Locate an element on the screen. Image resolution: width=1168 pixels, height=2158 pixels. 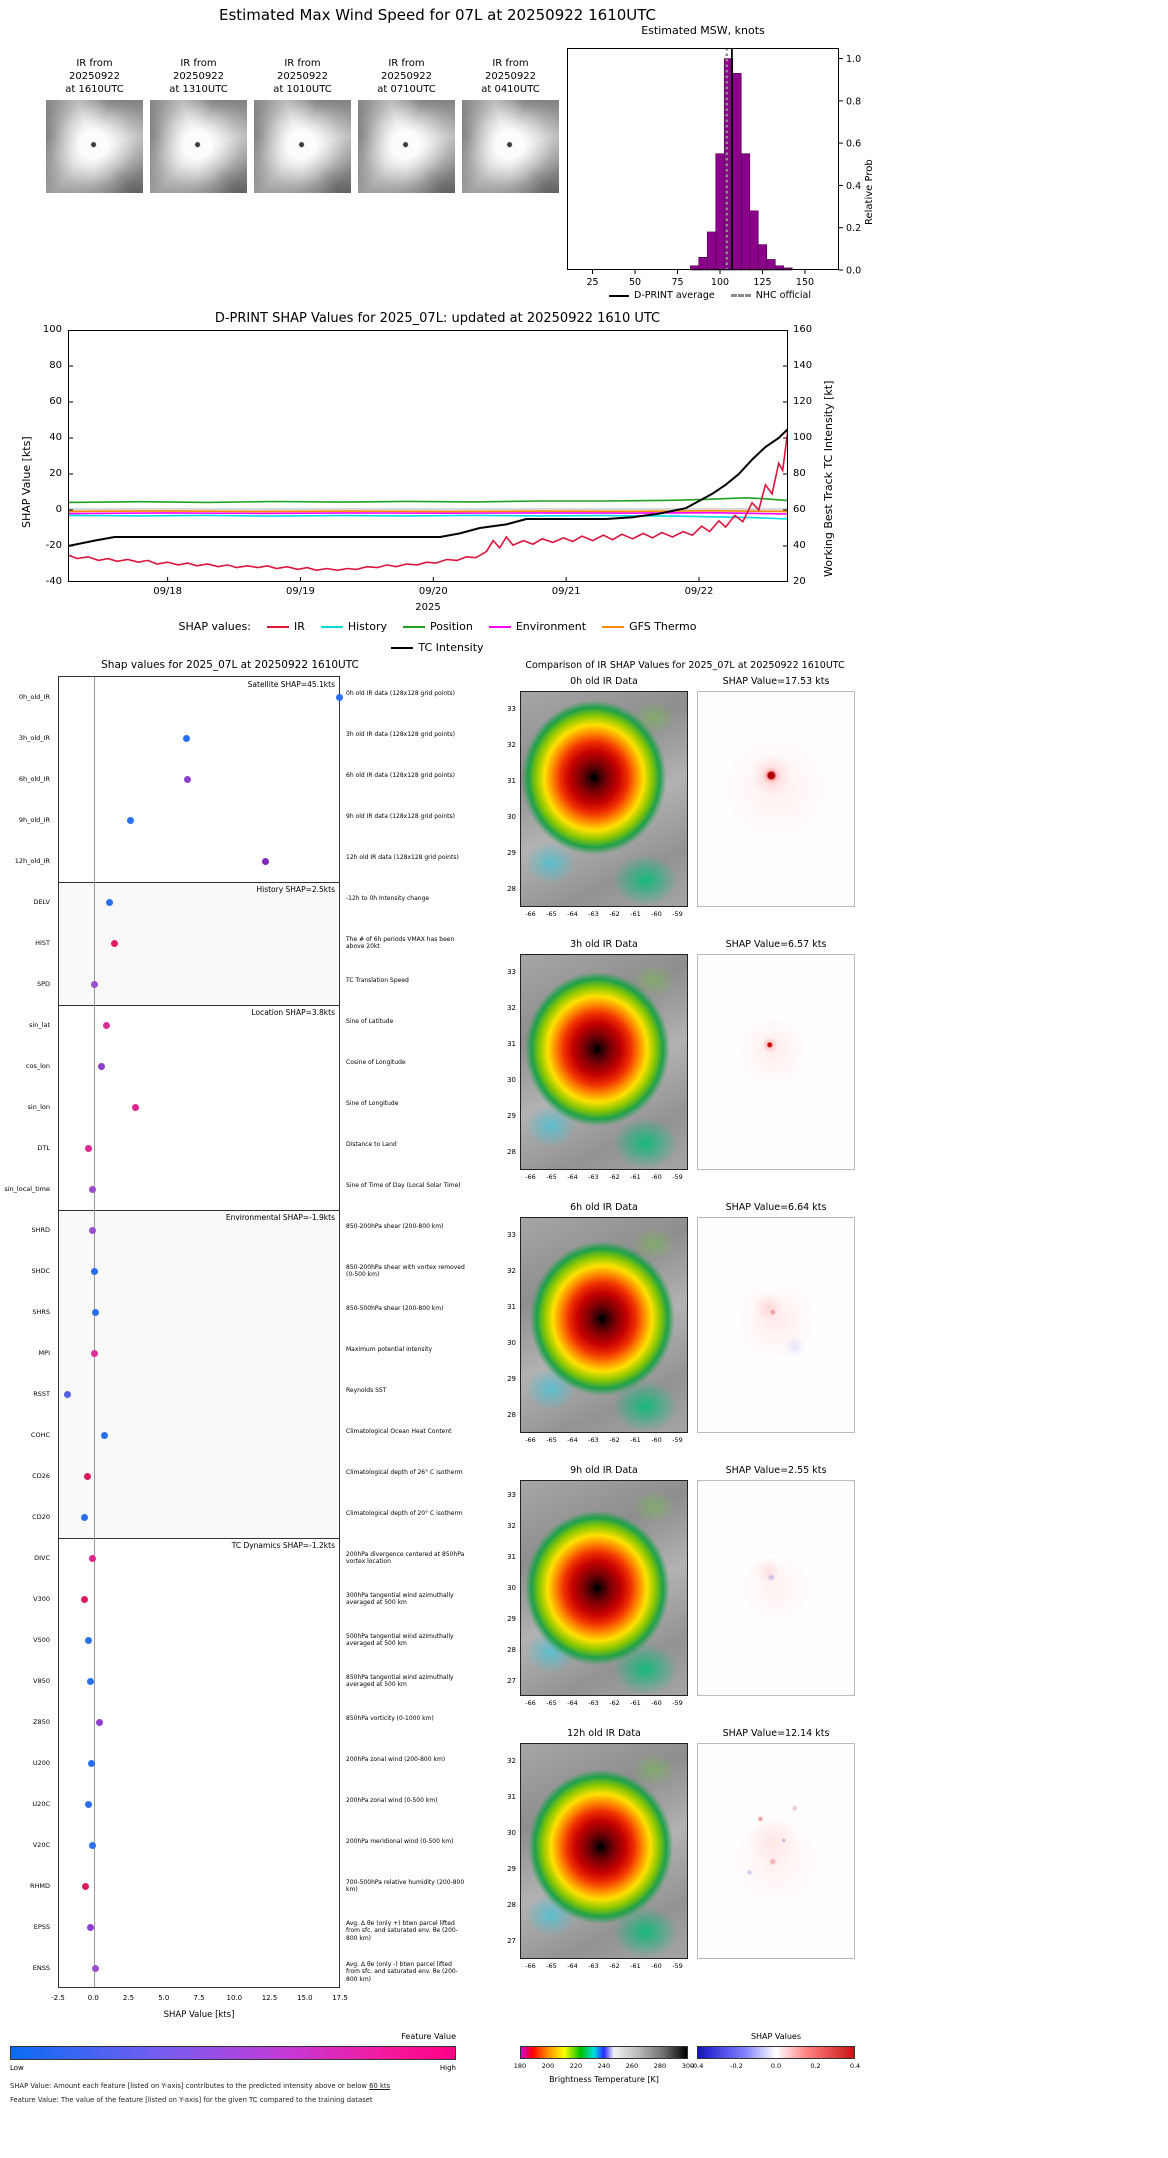
feature-name: RHMD is located at coordinates (39, 1885).